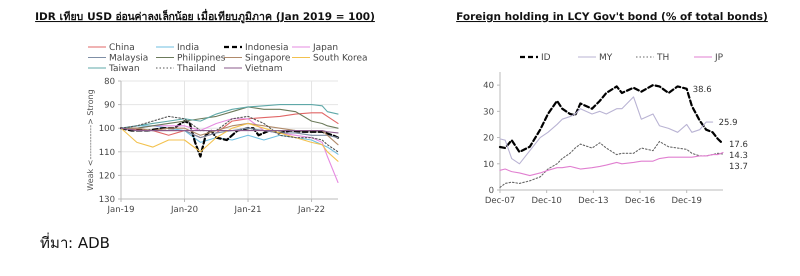  I want to click on x-tick-label: Dec-07, so click(500, 201).